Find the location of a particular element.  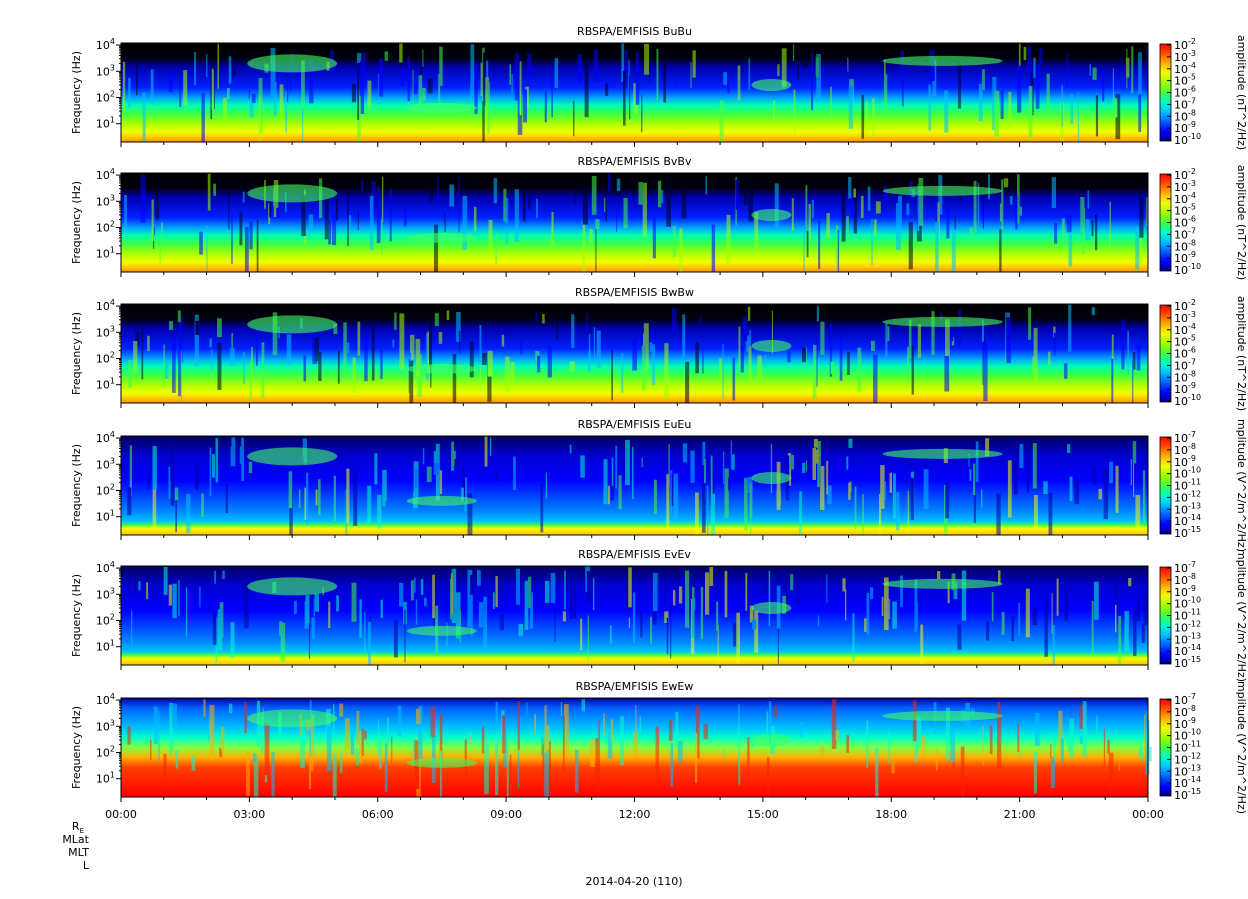

y-tick-exponent: 1 is located at coordinates (112, 120).